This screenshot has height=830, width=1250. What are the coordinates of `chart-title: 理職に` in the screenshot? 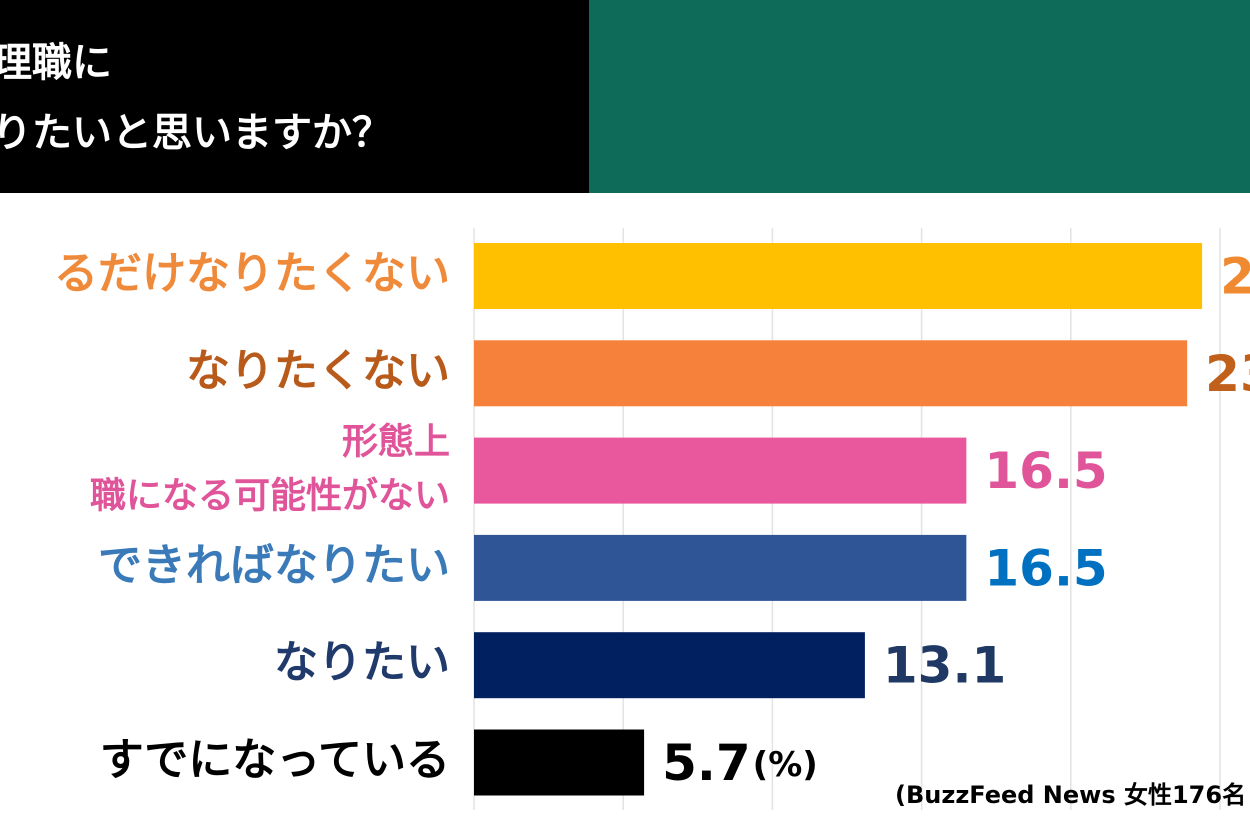 It's located at (56, 63).